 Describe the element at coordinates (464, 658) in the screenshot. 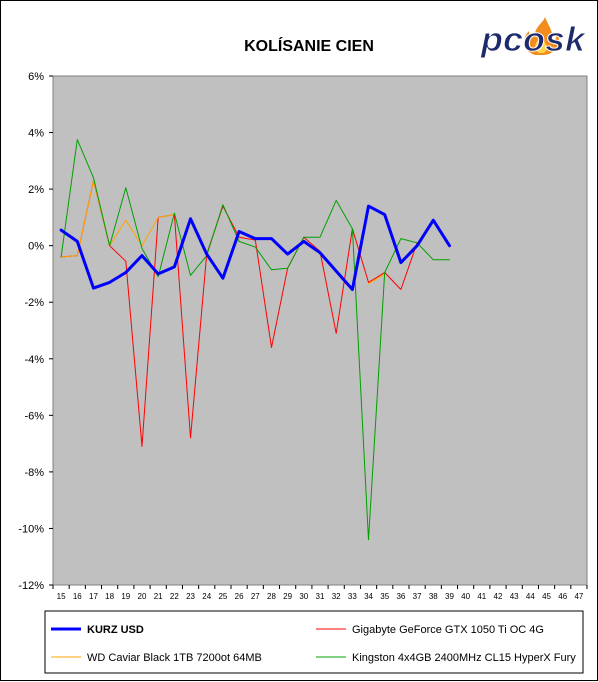

I see `legend-label: Kingston 4x4GB 2400MHz CL15 HyperX Fury` at that location.